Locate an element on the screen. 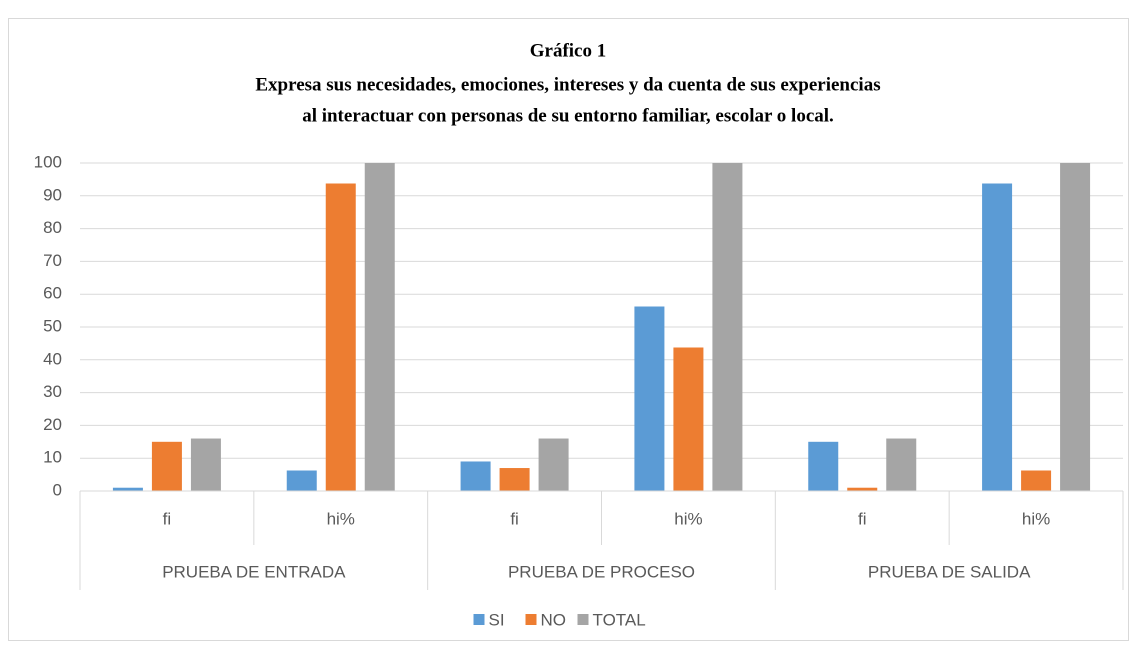 Image resolution: width=1137 pixels, height=648 pixels. legend-label: TOTAL is located at coordinates (619, 619).